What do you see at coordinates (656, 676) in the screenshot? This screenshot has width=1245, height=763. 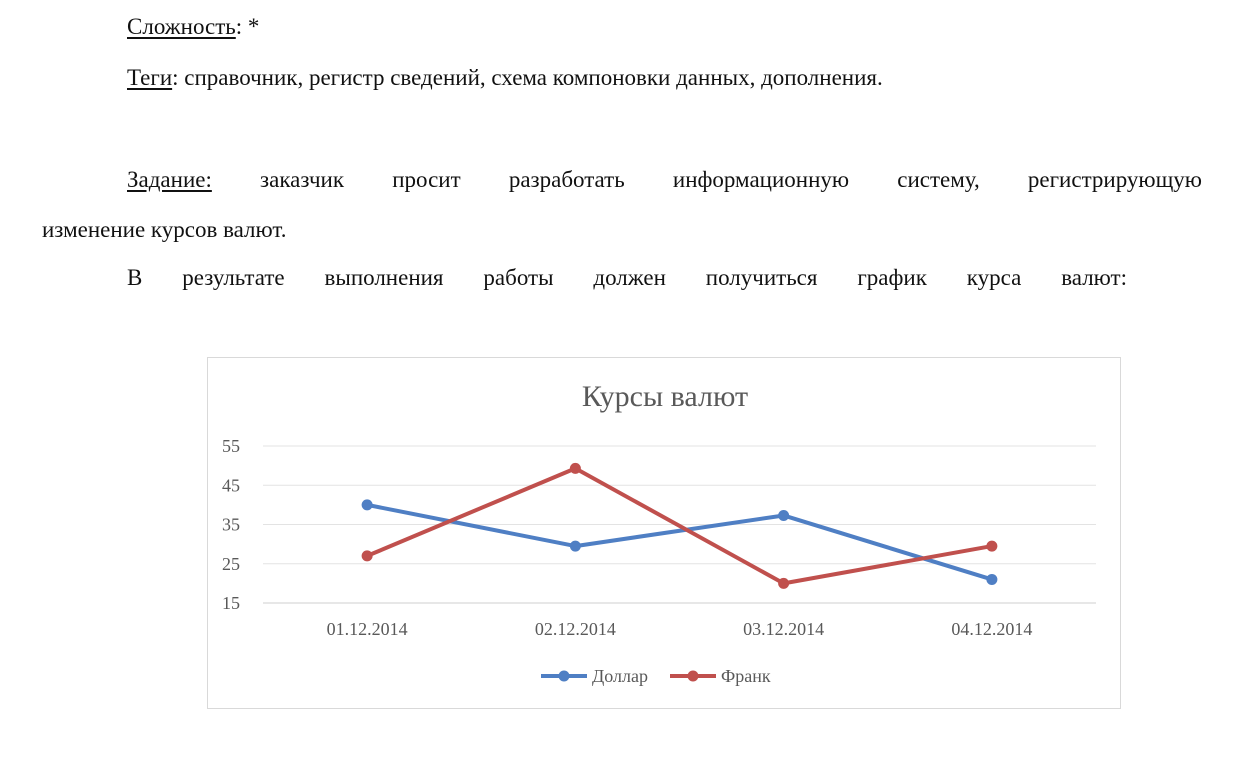 I see `legend: Доллар Франк` at bounding box center [656, 676].